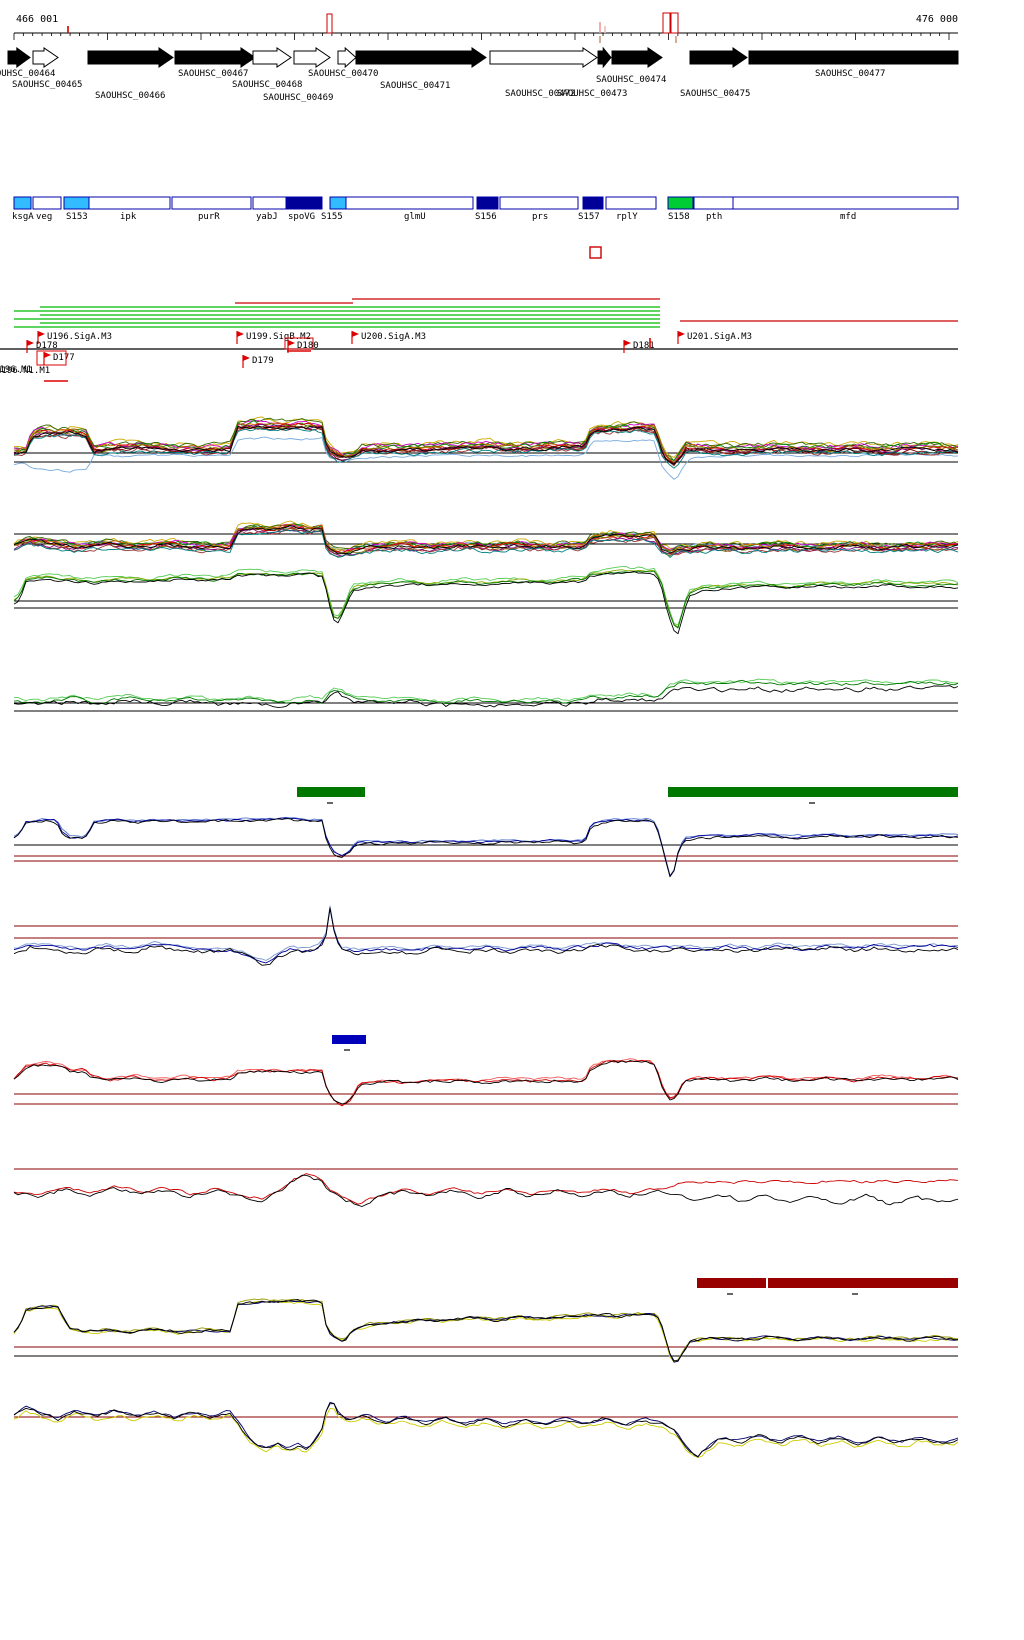 Image resolution: width=1024 pixels, height=1640 pixels. I want to click on ruler, so click(485, 27).